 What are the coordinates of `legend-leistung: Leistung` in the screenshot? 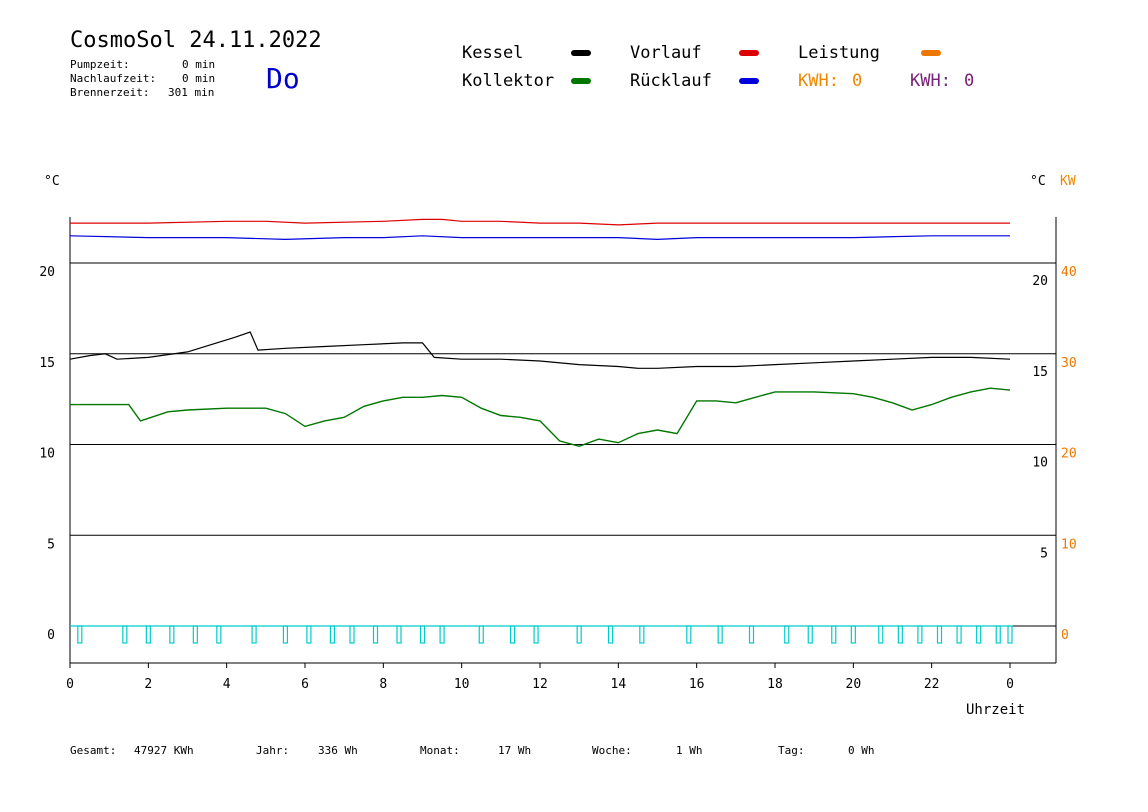 It's located at (839, 53).